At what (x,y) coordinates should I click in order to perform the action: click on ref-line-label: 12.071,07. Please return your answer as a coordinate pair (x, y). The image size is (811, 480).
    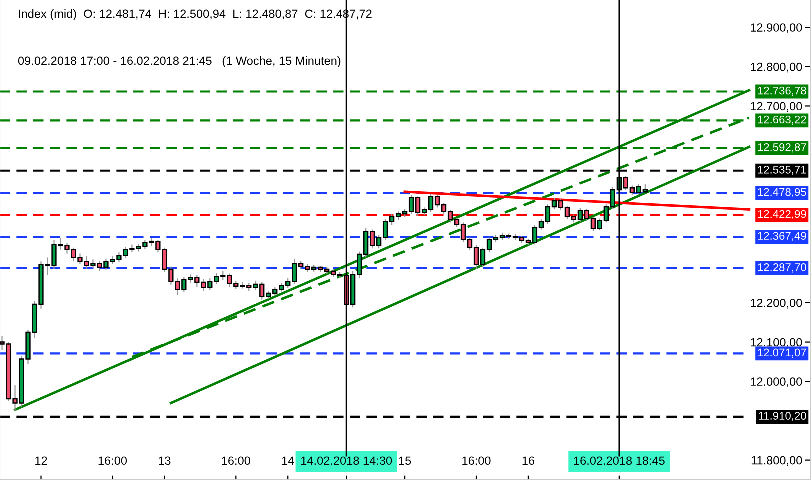
    Looking at the image, I should click on (782, 353).